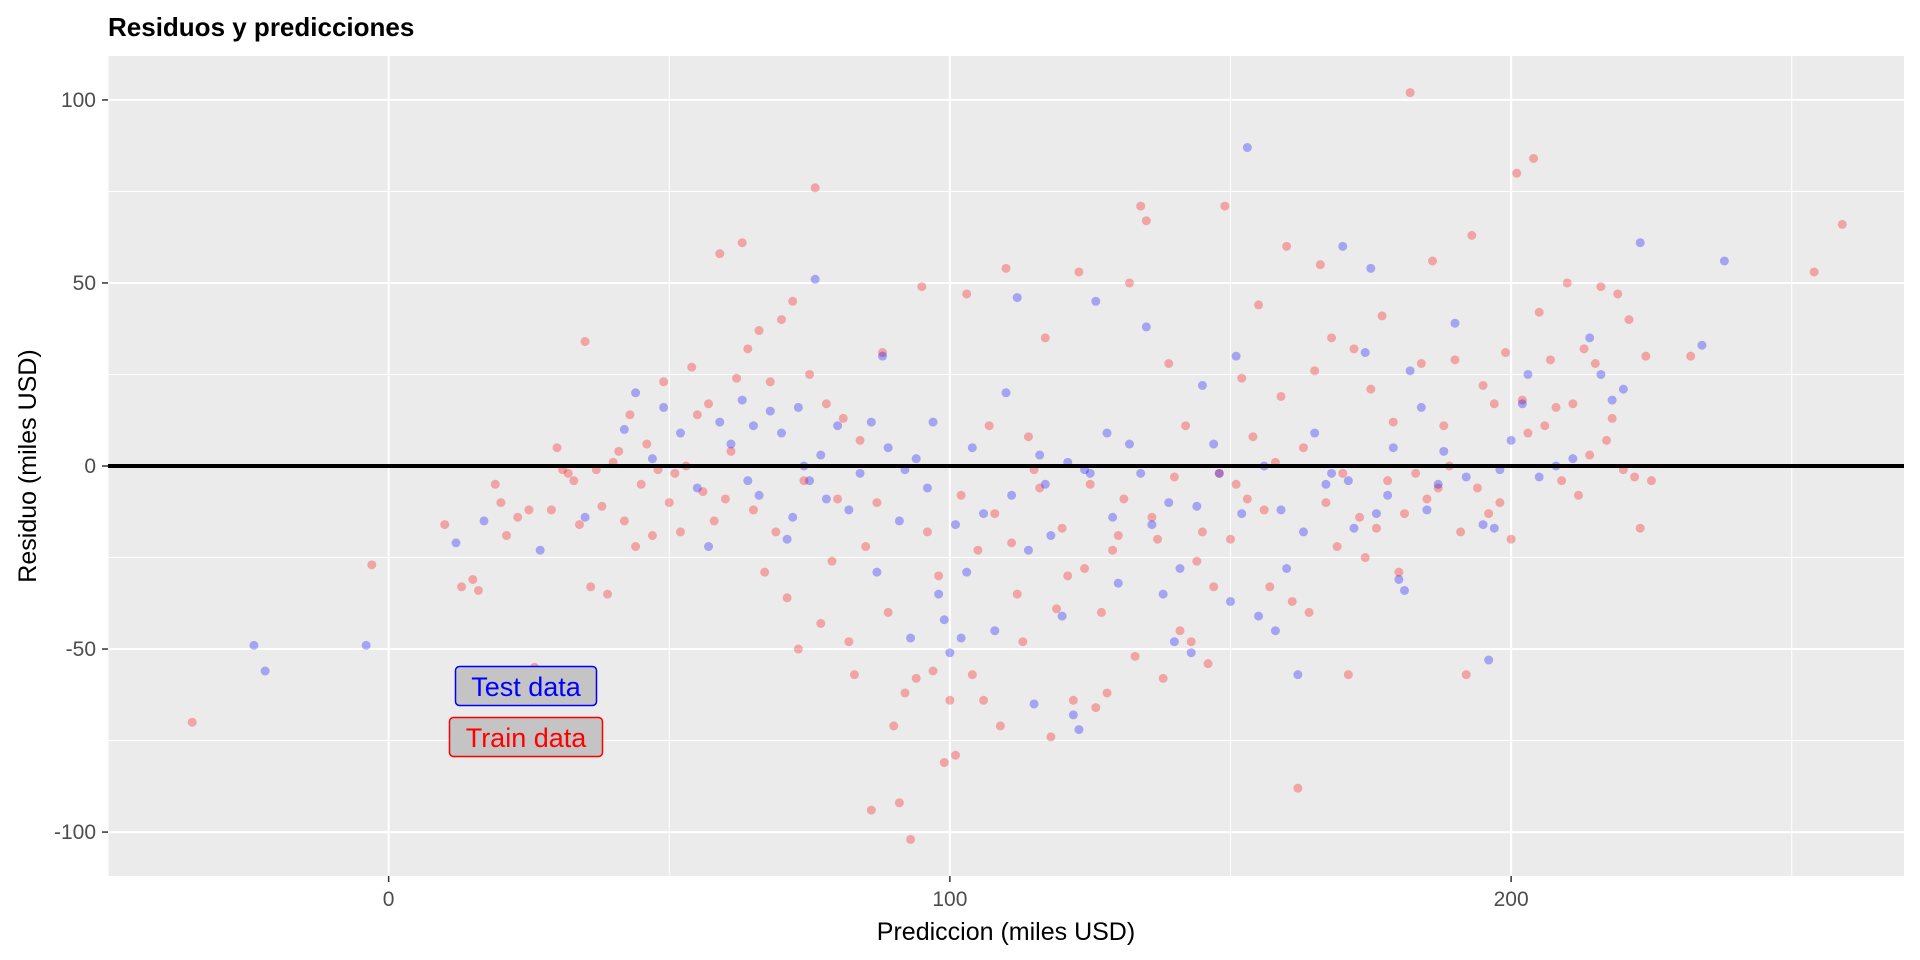  What do you see at coordinates (389, 899) in the screenshot?
I see `x-tick-label: 0` at bounding box center [389, 899].